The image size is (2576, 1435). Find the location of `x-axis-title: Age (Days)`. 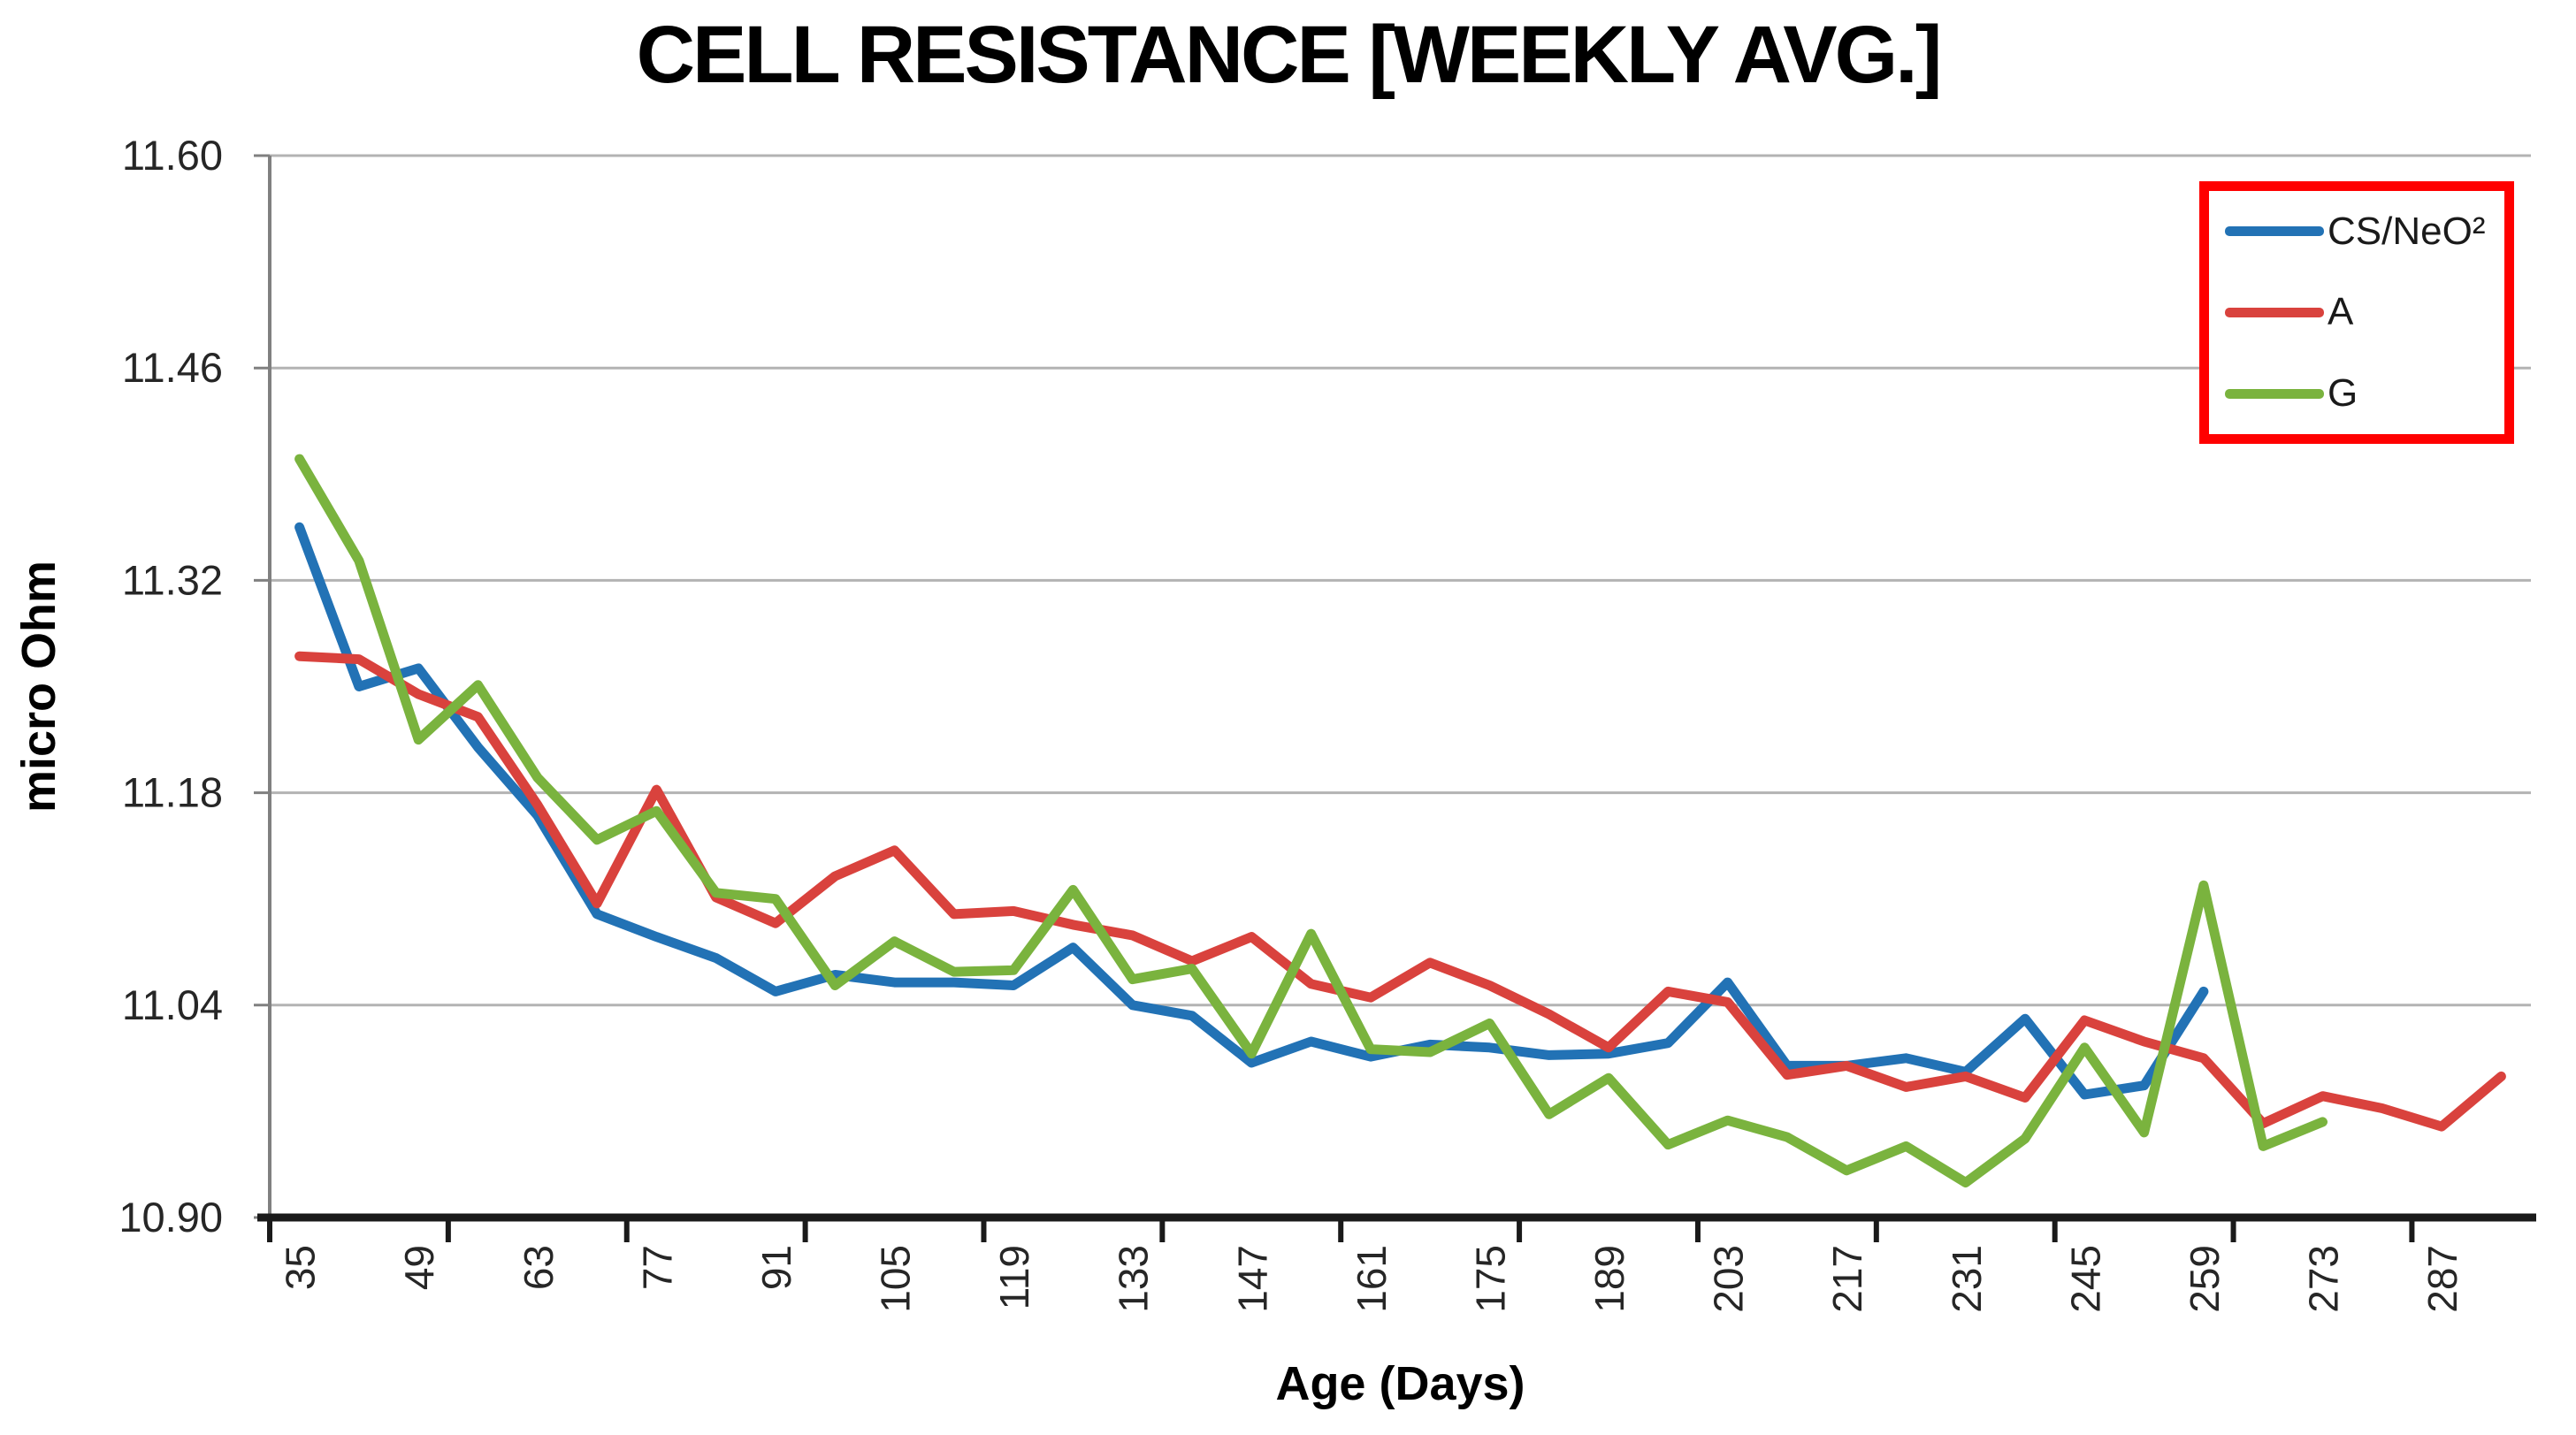

x-axis-title: Age (Days) is located at coordinates (1400, 1383).